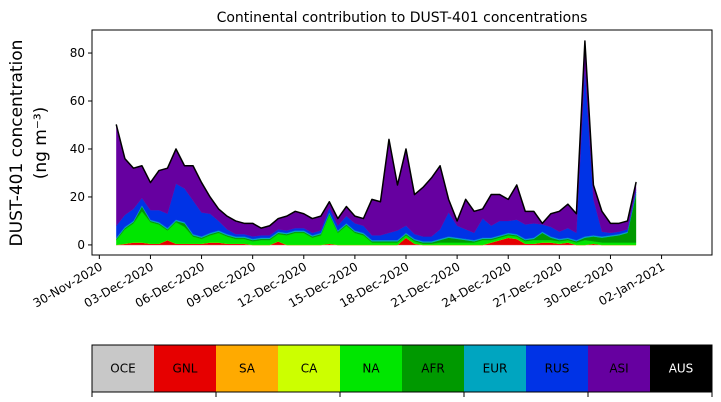 The width and height of the screenshot is (721, 402). I want to click on y-axis-label: DUST-401 concentration, so click(17, 143).